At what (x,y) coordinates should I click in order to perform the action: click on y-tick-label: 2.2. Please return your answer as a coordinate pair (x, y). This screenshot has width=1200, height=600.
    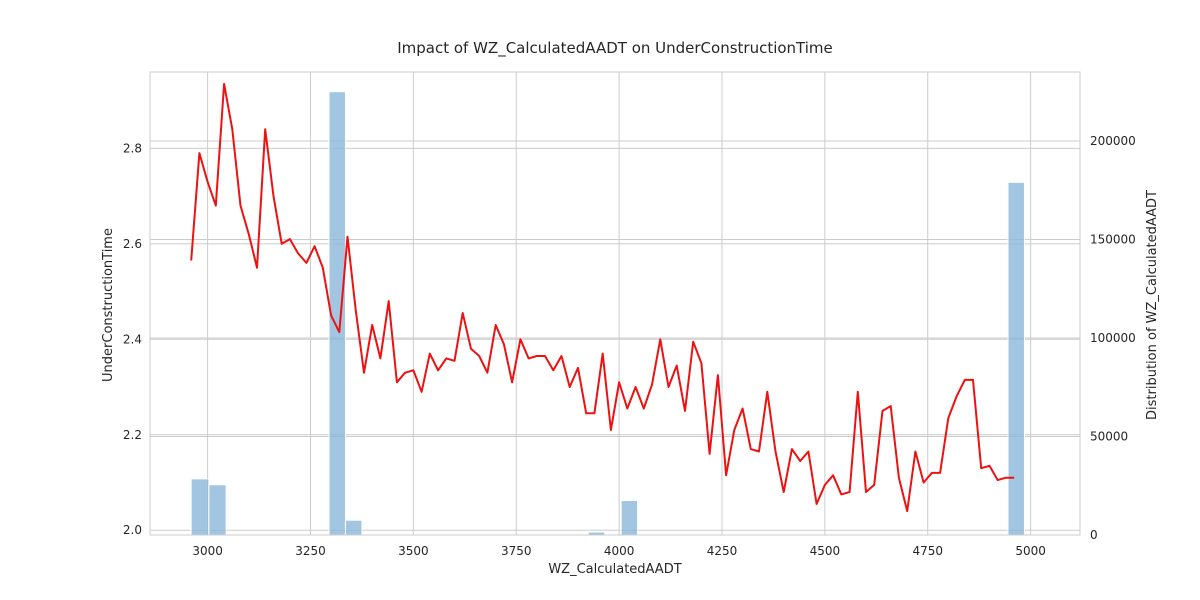
    Looking at the image, I should click on (132, 435).